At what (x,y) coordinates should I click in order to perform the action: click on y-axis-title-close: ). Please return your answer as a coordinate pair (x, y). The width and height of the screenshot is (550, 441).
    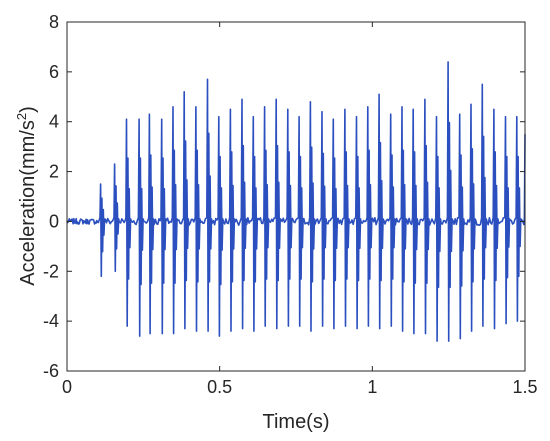
    Looking at the image, I should click on (28, 109).